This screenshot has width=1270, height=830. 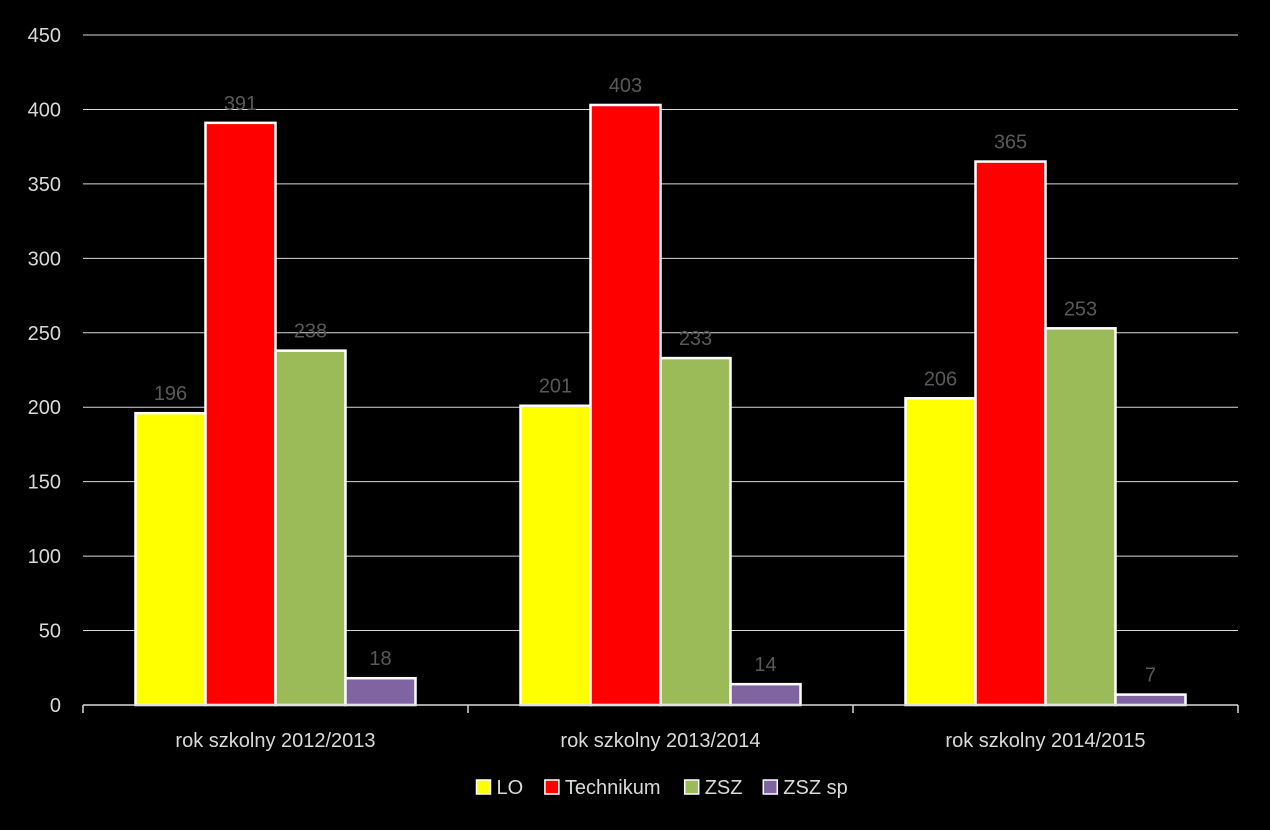 What do you see at coordinates (765, 665) in the screenshot?
I see `data-label: 14` at bounding box center [765, 665].